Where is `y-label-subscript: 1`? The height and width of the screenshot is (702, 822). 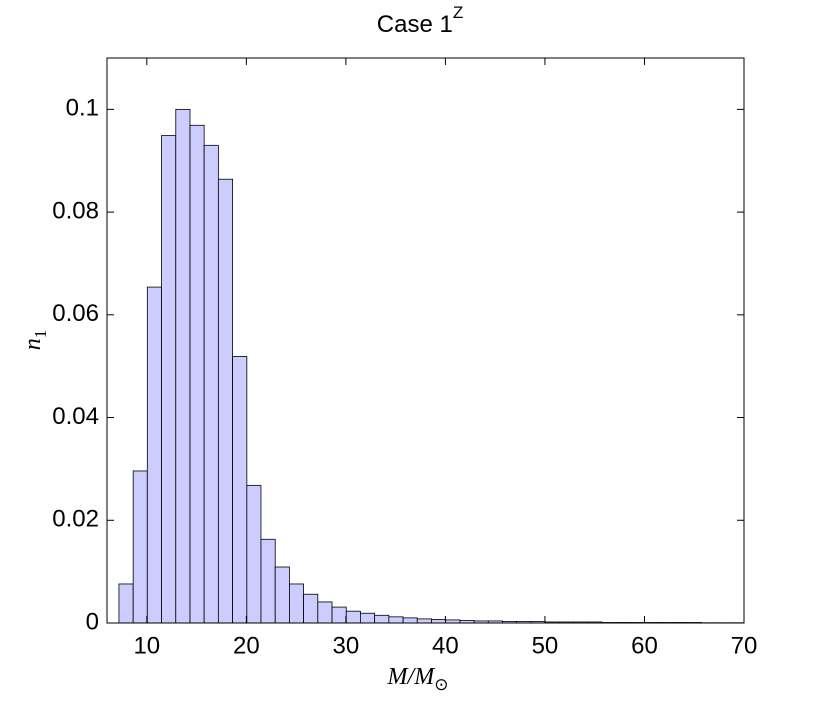
y-label-subscript: 1 is located at coordinates (40, 334).